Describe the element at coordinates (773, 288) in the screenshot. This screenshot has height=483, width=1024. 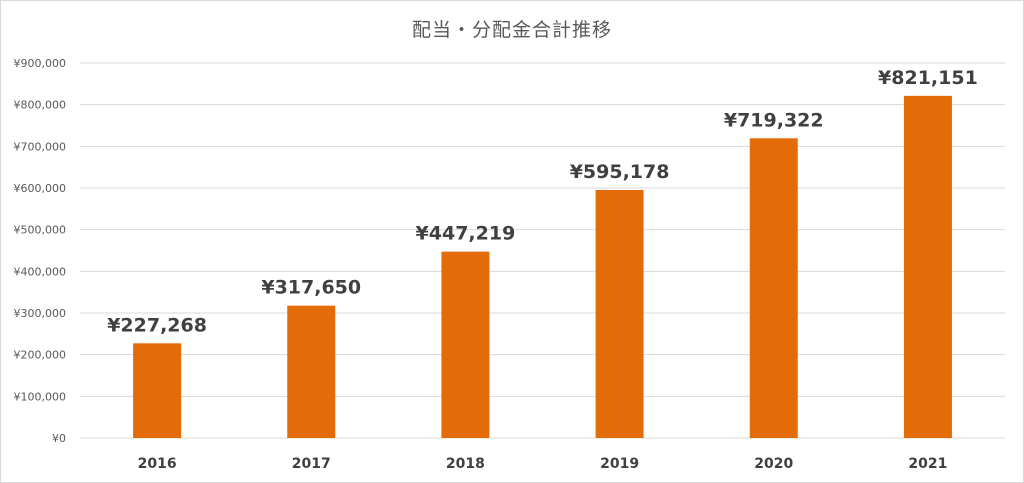
I see `bar-2020` at that location.